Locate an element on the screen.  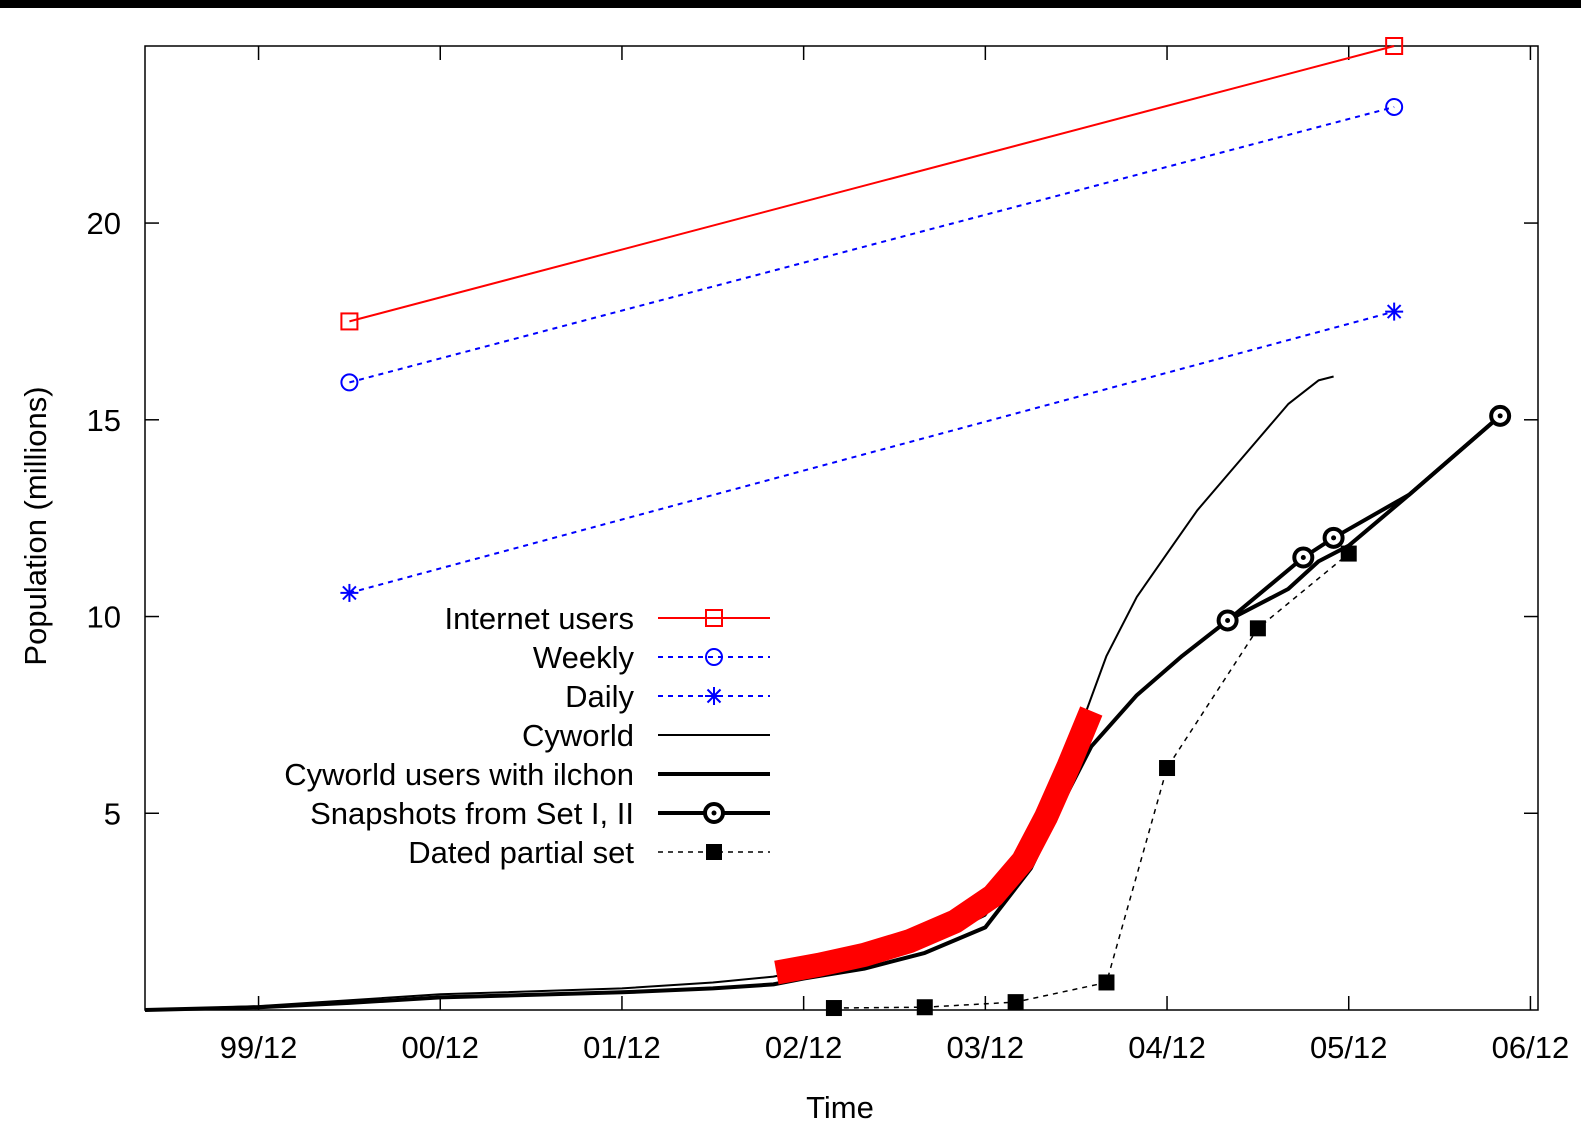
legend-item: Cyworld is located at coordinates (646, 735).